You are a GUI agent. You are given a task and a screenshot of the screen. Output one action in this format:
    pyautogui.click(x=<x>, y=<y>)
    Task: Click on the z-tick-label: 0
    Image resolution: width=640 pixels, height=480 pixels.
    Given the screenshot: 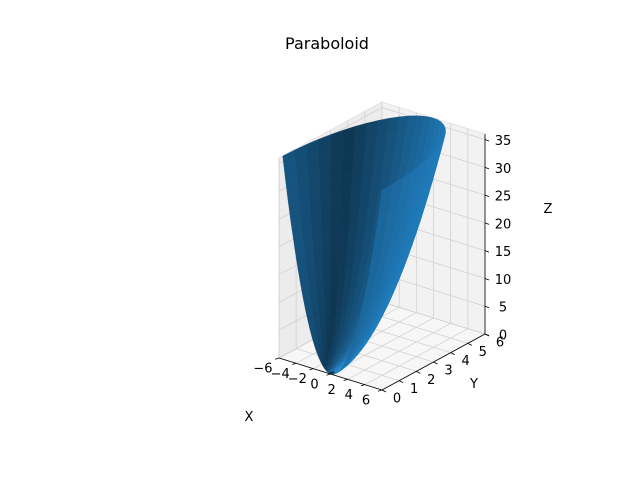 What is the action you would take?
    pyautogui.click(x=503, y=336)
    